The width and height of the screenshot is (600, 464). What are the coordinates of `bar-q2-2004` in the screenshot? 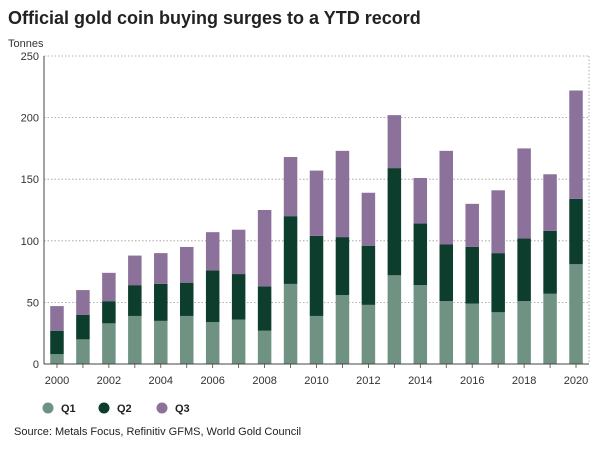 It's located at (161, 302).